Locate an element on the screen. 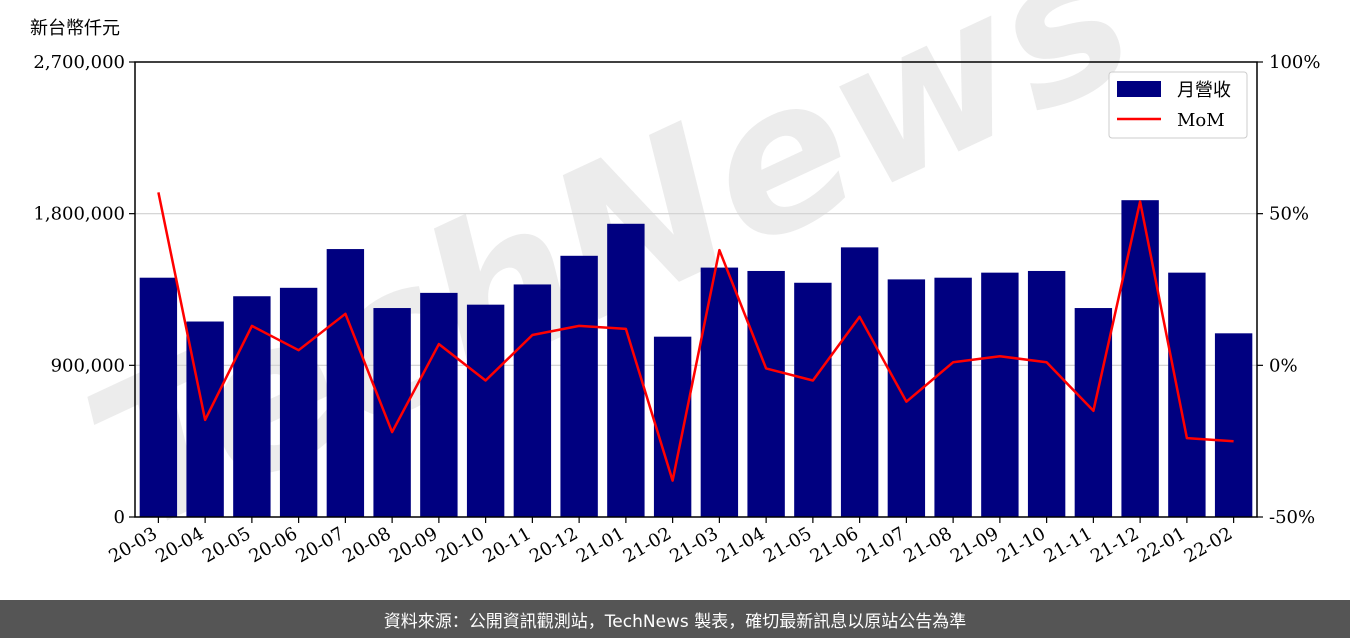 The width and height of the screenshot is (1350, 638). x-tick-label-20-08: 20-08 is located at coordinates (366, 545).